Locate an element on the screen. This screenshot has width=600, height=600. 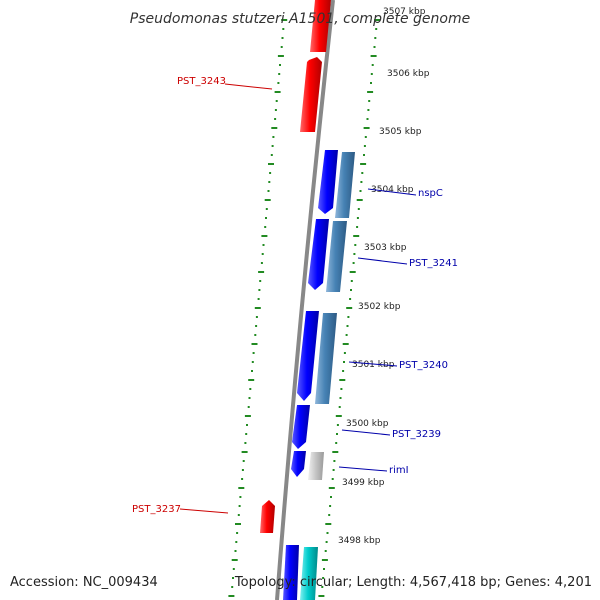
top-partial-tick-label: 3507 kbp is located at coordinates (404, 12).